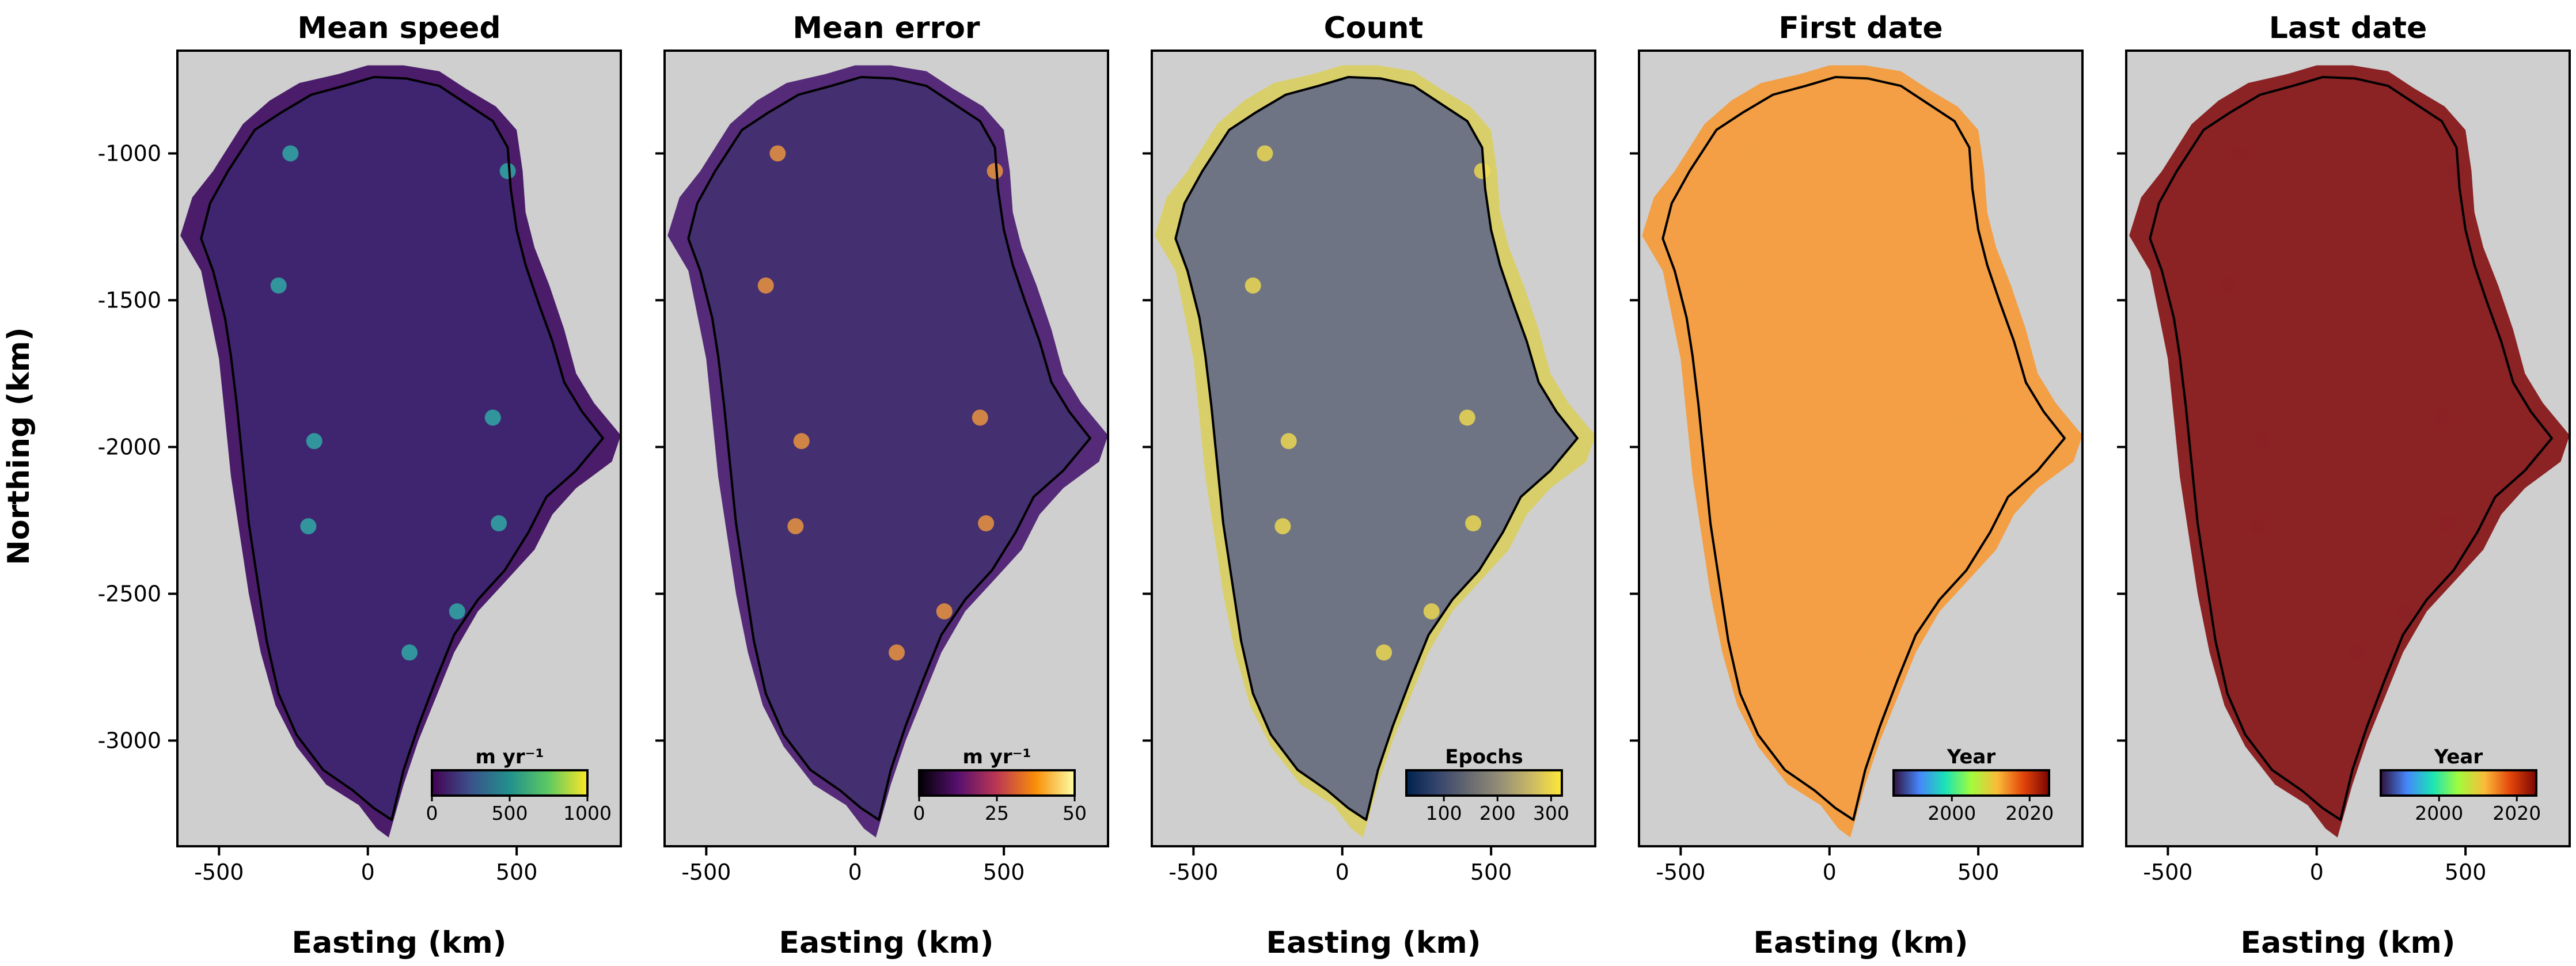  Describe the element at coordinates (129, 740) in the screenshot. I see `y-tick-label: -3000` at that location.